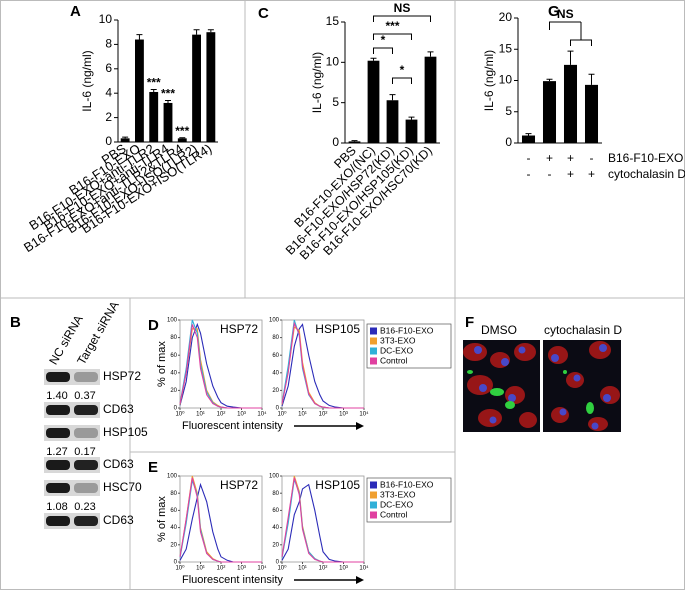  I want to click on band-ratio: 0.23, so click(84, 507).